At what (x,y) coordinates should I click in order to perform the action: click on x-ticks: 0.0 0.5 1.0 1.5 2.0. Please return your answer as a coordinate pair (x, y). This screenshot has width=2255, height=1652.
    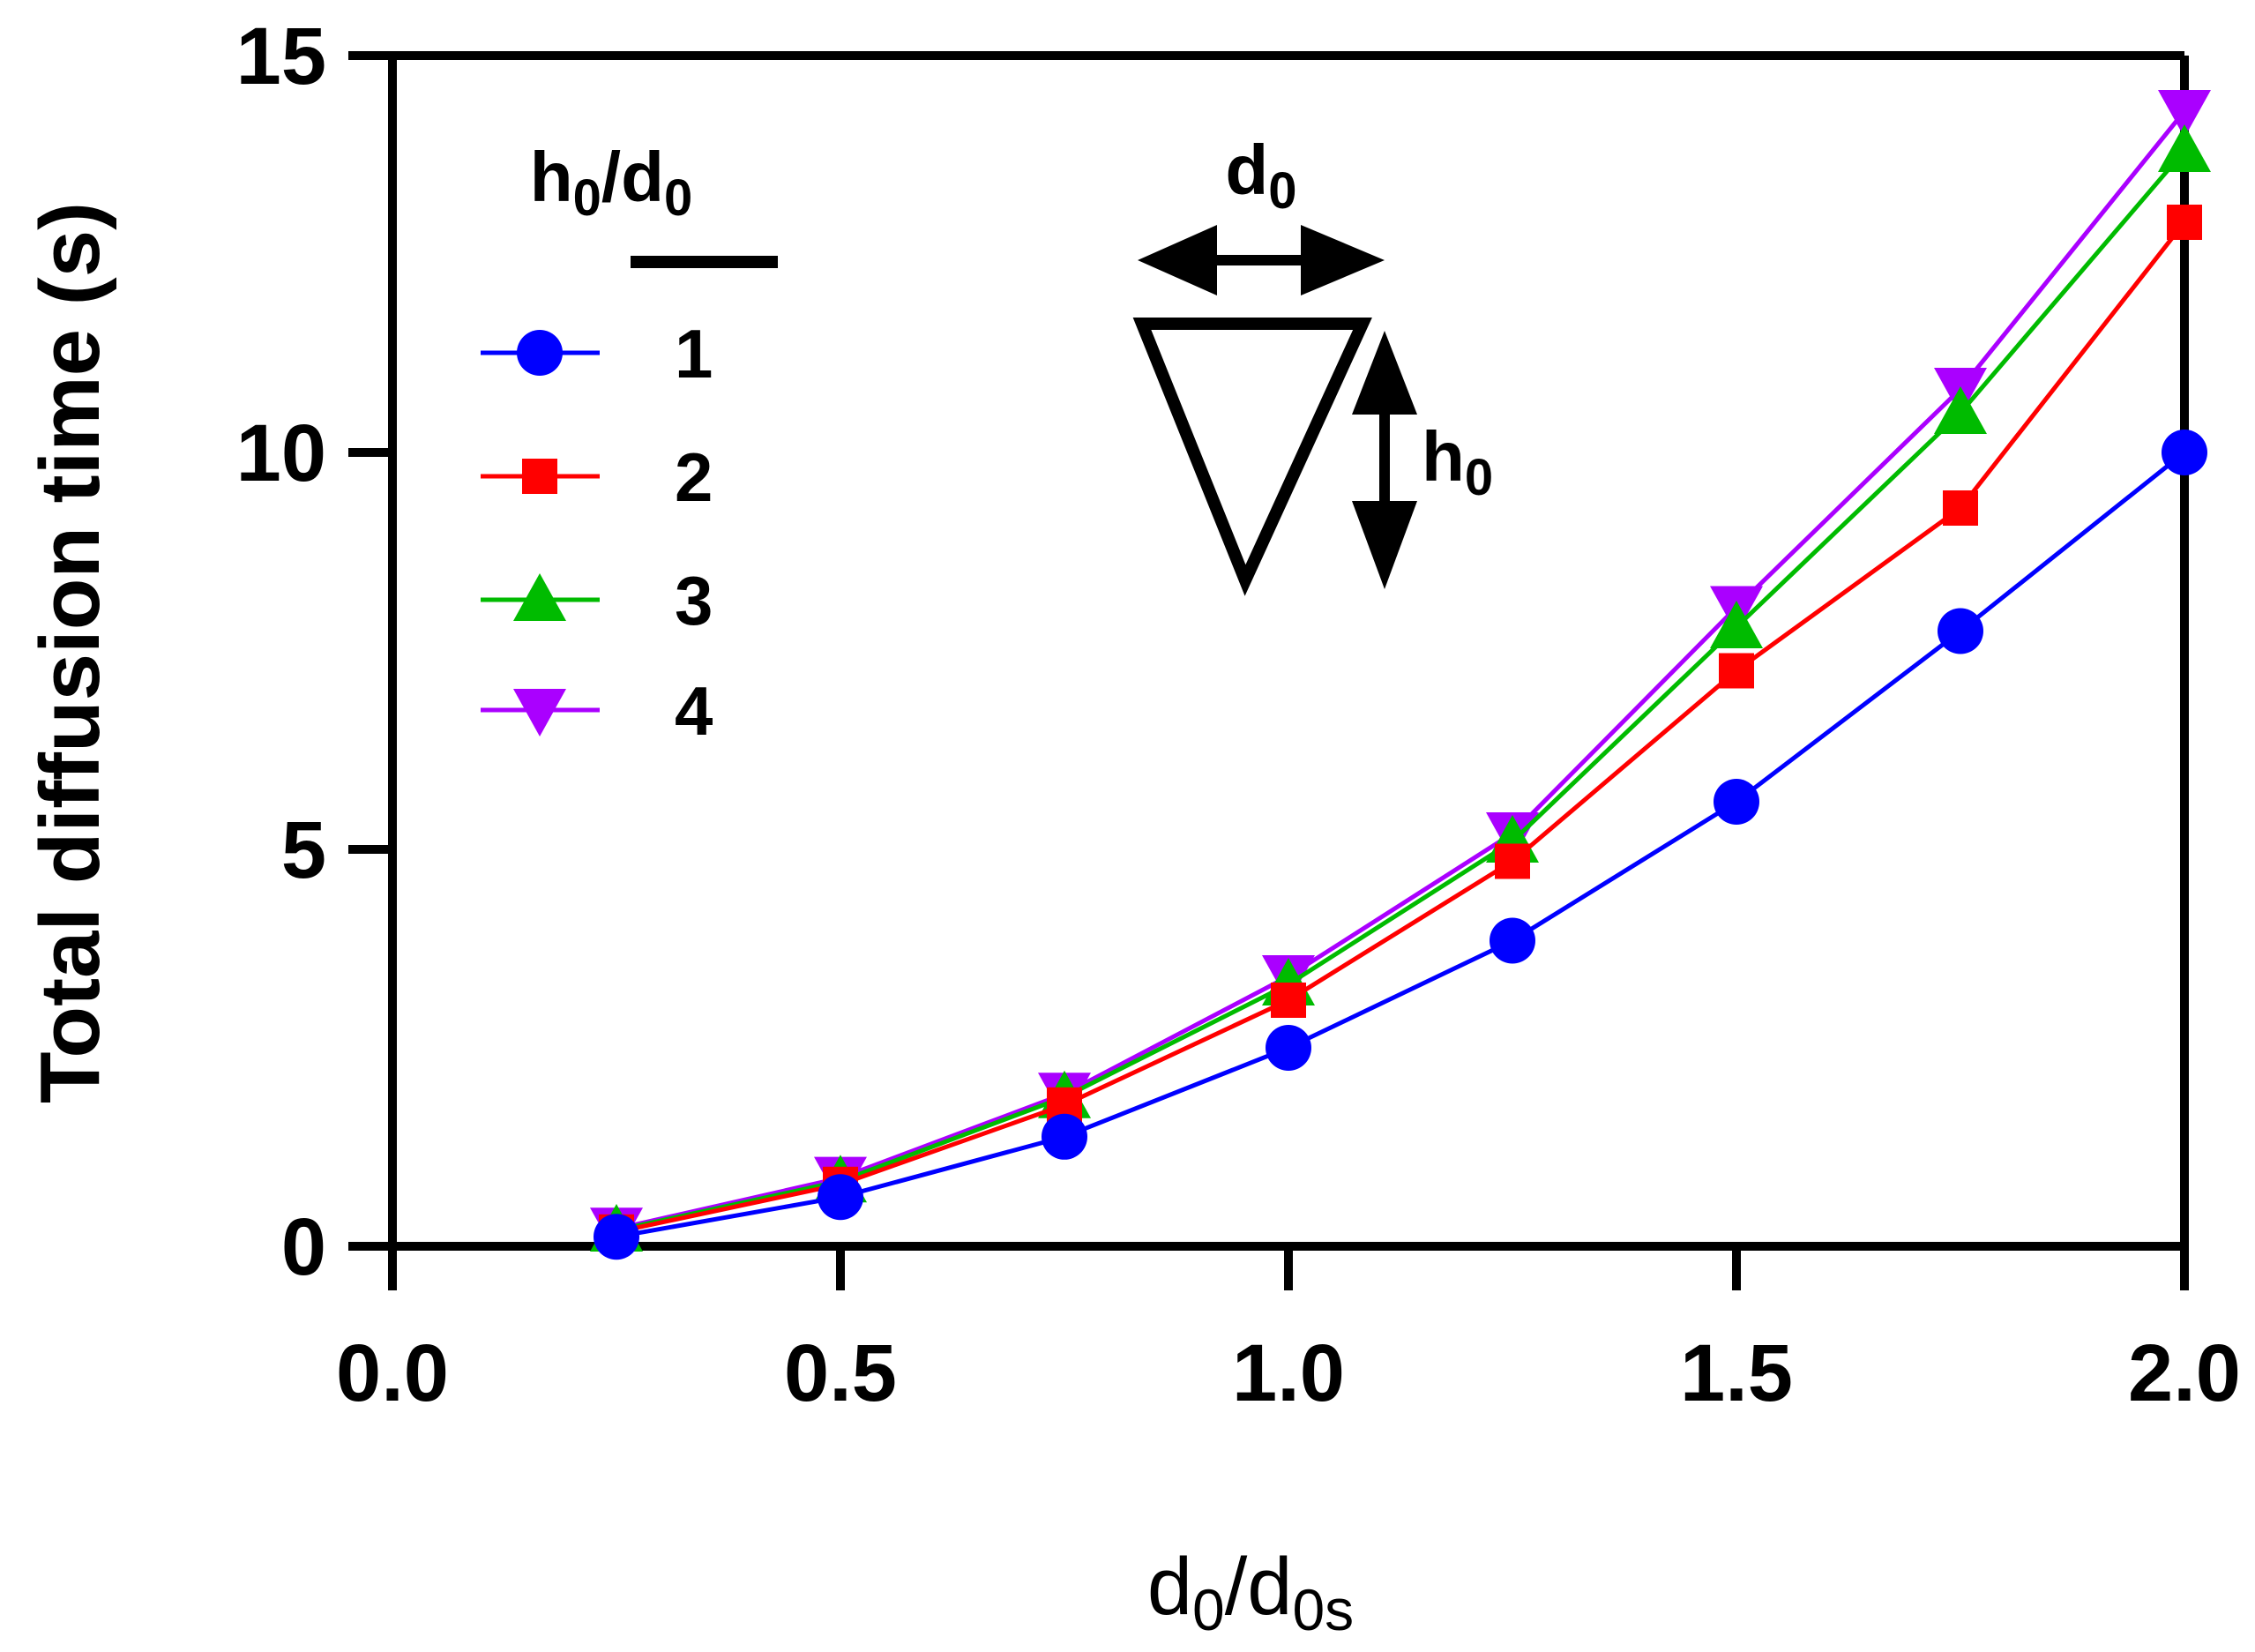
    Looking at the image, I should click on (1288, 1332).